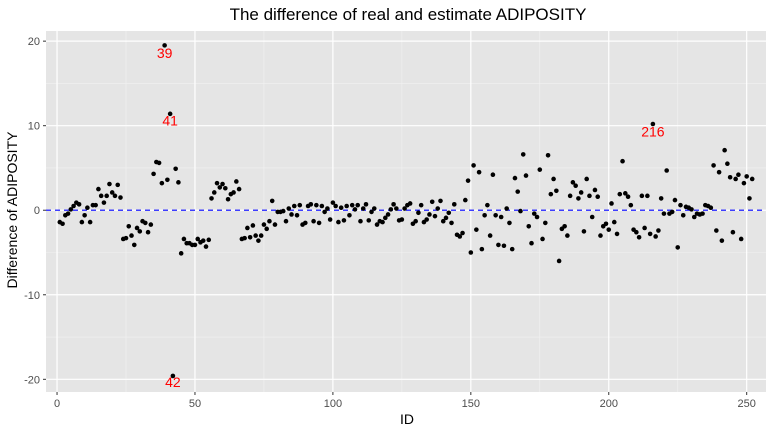 The height and width of the screenshot is (434, 774). What do you see at coordinates (12, 210) in the screenshot?
I see `y-axis-title: Difference of ADIPOSITY` at bounding box center [12, 210].